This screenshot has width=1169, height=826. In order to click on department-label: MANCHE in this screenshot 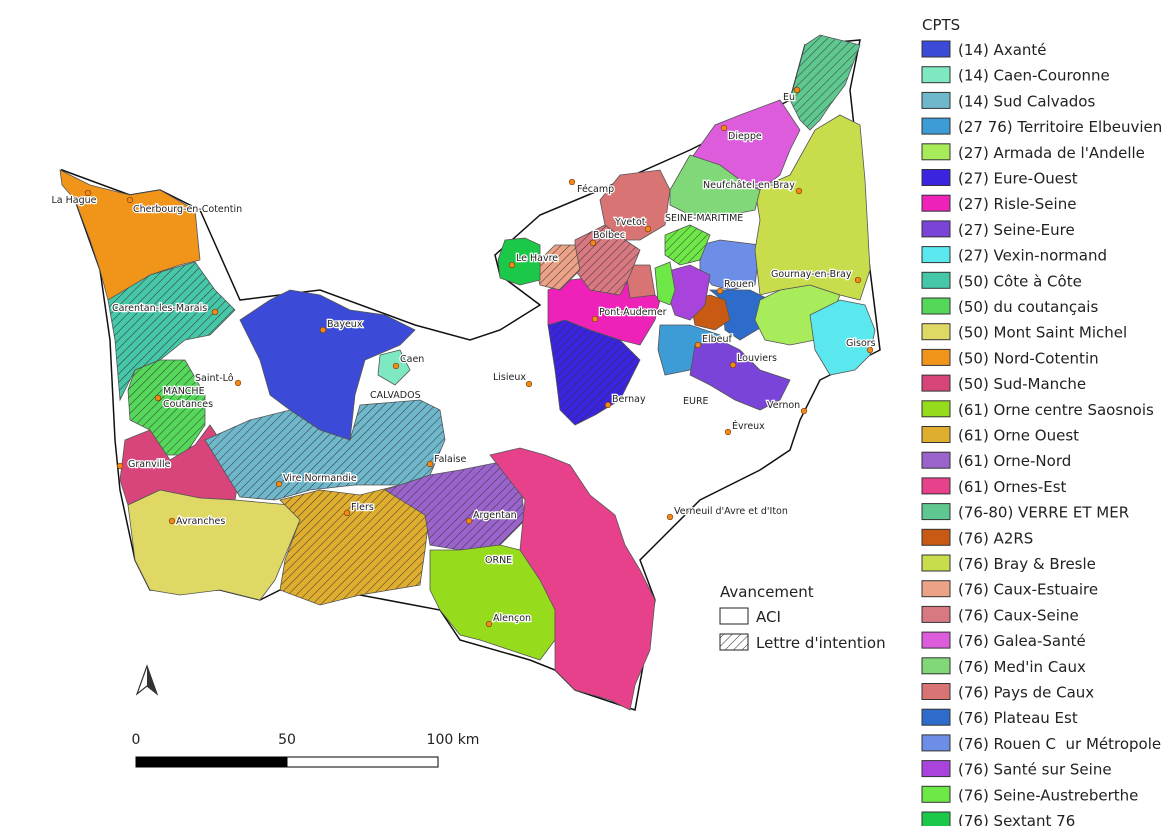, I will do `click(184, 391)`.